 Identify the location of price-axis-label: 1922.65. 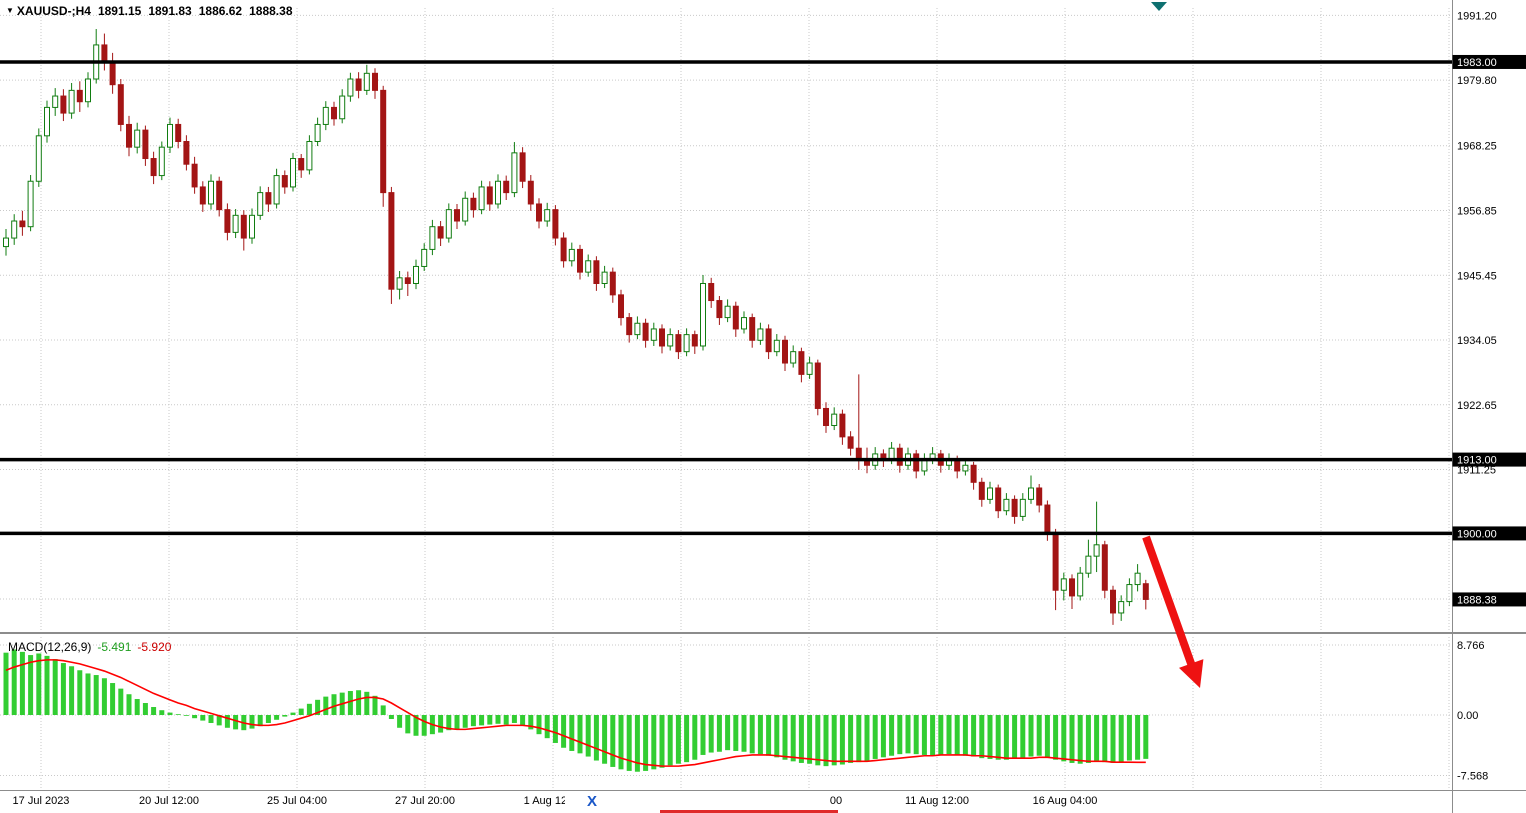
(1477, 406).